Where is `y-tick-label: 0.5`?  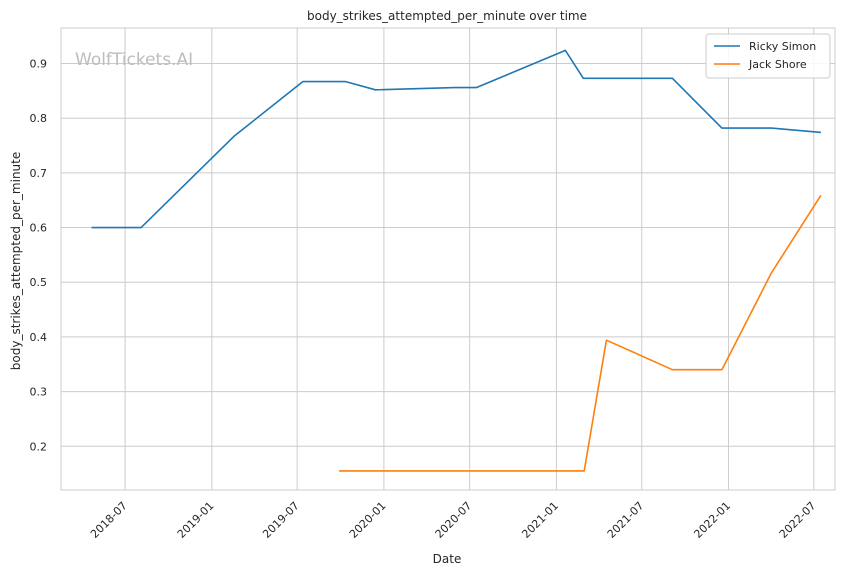
y-tick-label: 0.5 is located at coordinates (39, 282).